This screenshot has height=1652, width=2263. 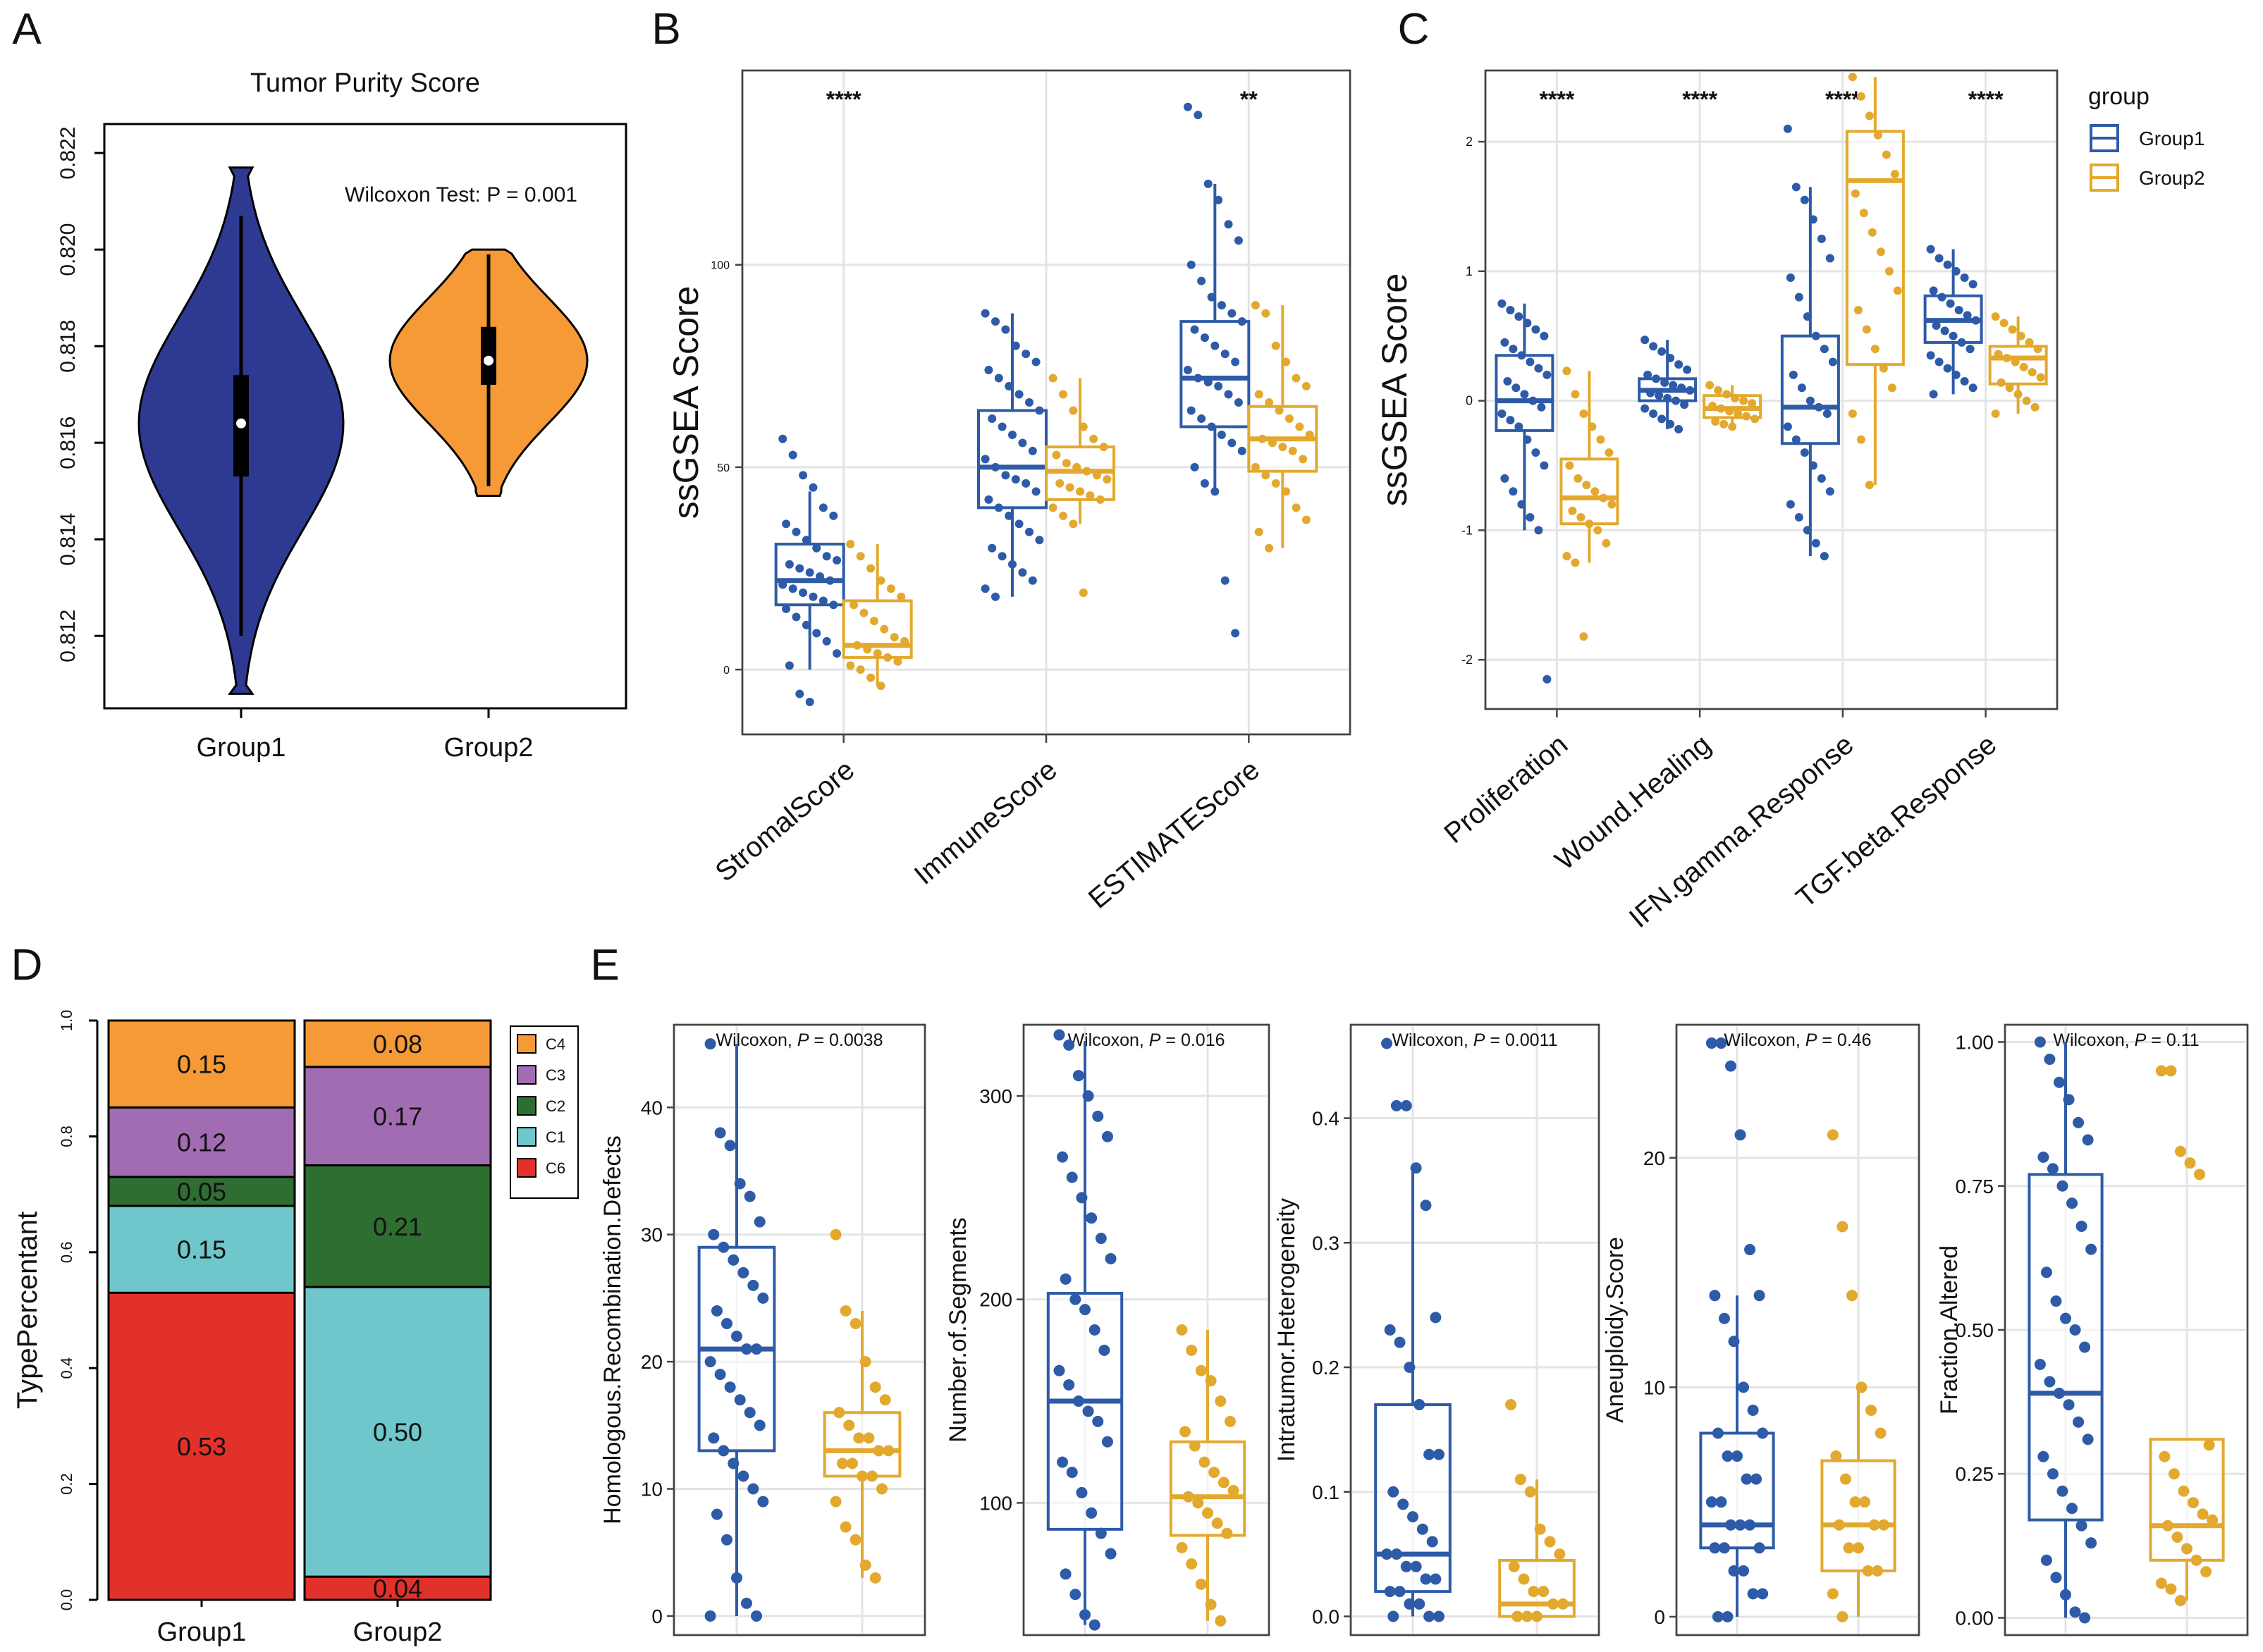 What do you see at coordinates (1474, 1329) in the screenshot?
I see `plot-border` at bounding box center [1474, 1329].